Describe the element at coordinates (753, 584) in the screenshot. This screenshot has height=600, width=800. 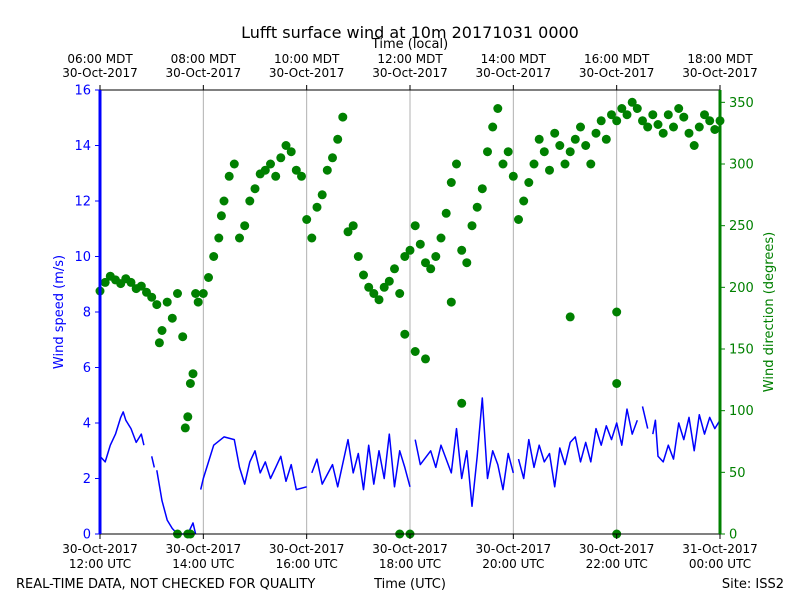
I see `footer-site: Site: ISS2` at that location.